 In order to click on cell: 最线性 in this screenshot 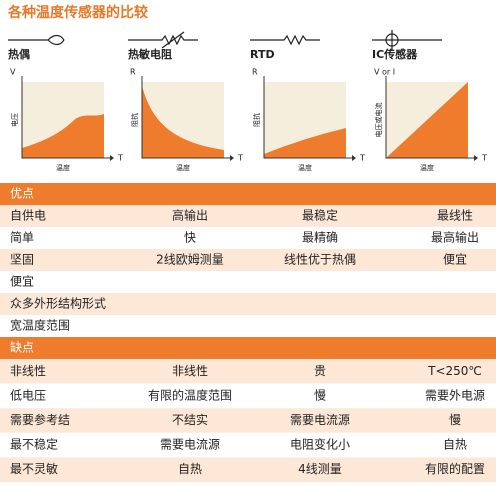, I will do `click(455, 216)`.